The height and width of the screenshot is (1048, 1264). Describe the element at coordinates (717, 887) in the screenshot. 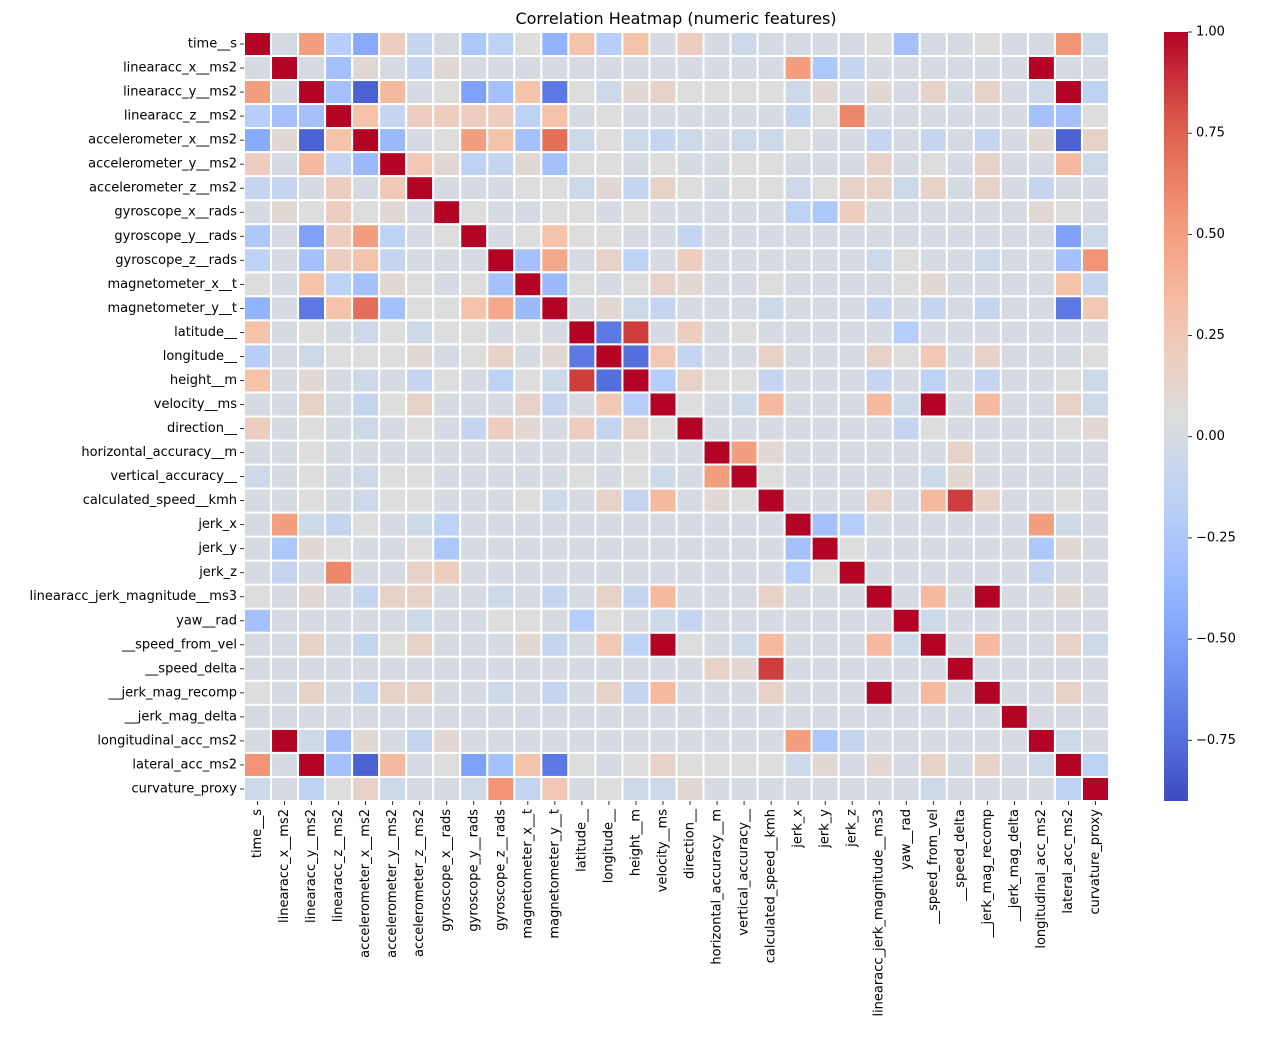

I see `column-tick-label: horizontal_accuracy__m` at that location.